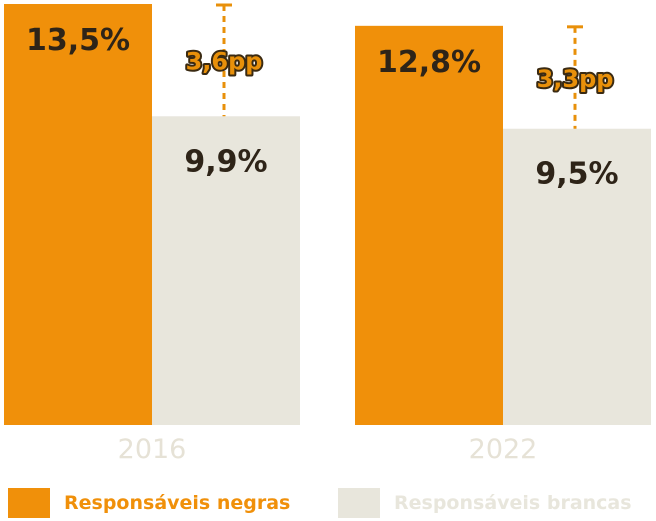  What do you see at coordinates (575, 79) in the screenshot?
I see `gap-label-2022: 3,3pp` at bounding box center [575, 79].